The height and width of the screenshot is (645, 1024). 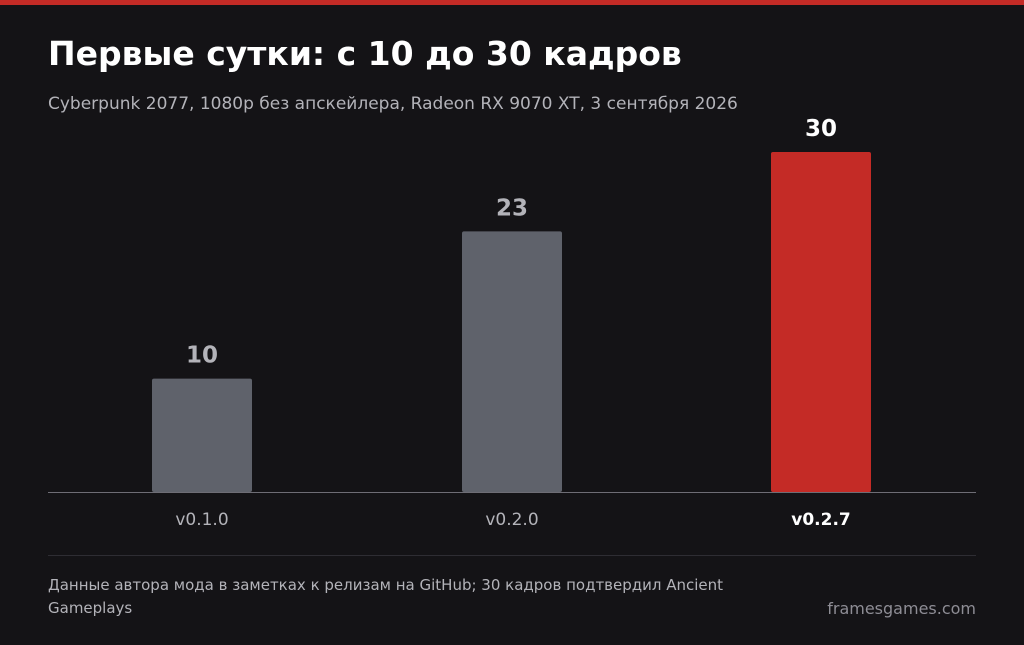 I want to click on bar-v0.2.0, so click(x=512, y=362).